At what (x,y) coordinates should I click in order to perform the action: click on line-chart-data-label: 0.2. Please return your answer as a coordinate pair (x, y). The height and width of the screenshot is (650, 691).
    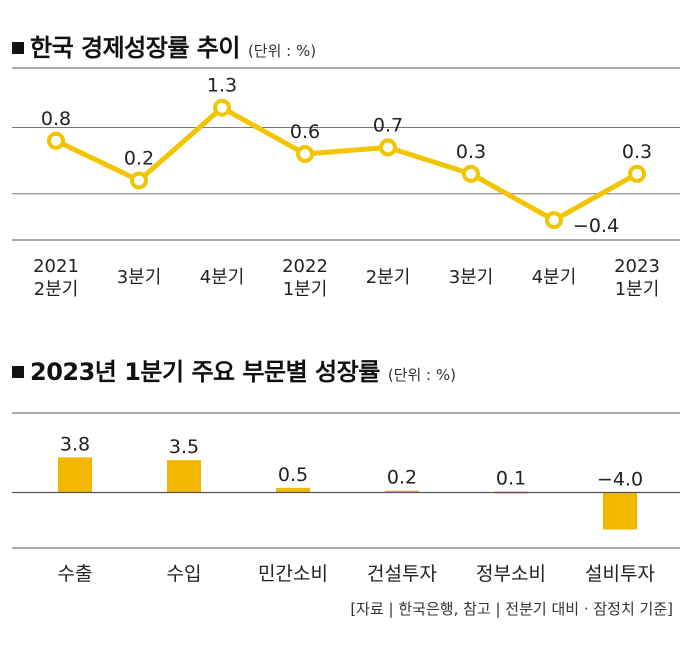
    Looking at the image, I should click on (139, 158).